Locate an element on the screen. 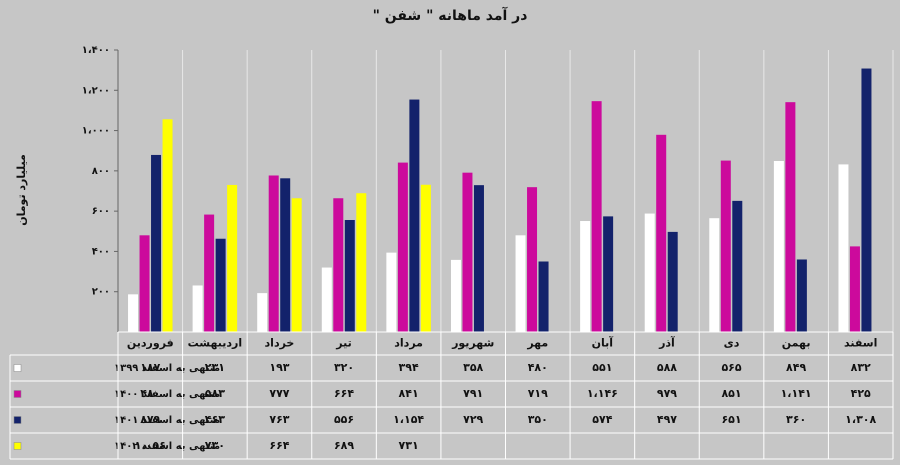  table-value: ۶۶۴ is located at coordinates (279, 445).